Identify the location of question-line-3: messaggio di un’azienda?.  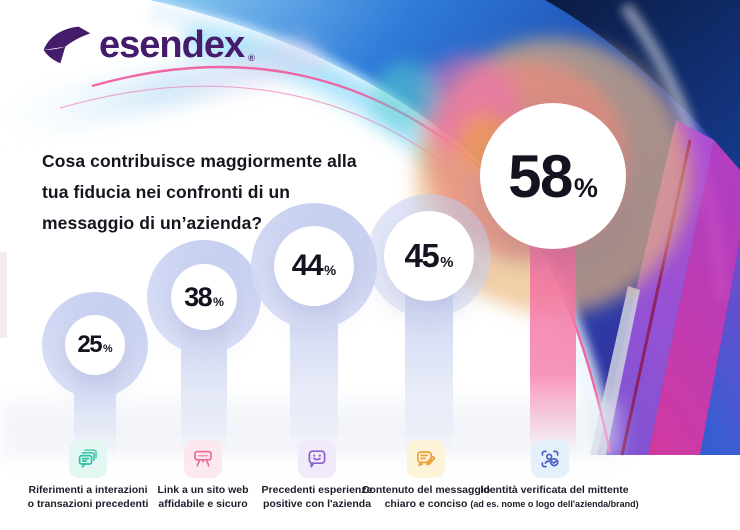
(152, 223).